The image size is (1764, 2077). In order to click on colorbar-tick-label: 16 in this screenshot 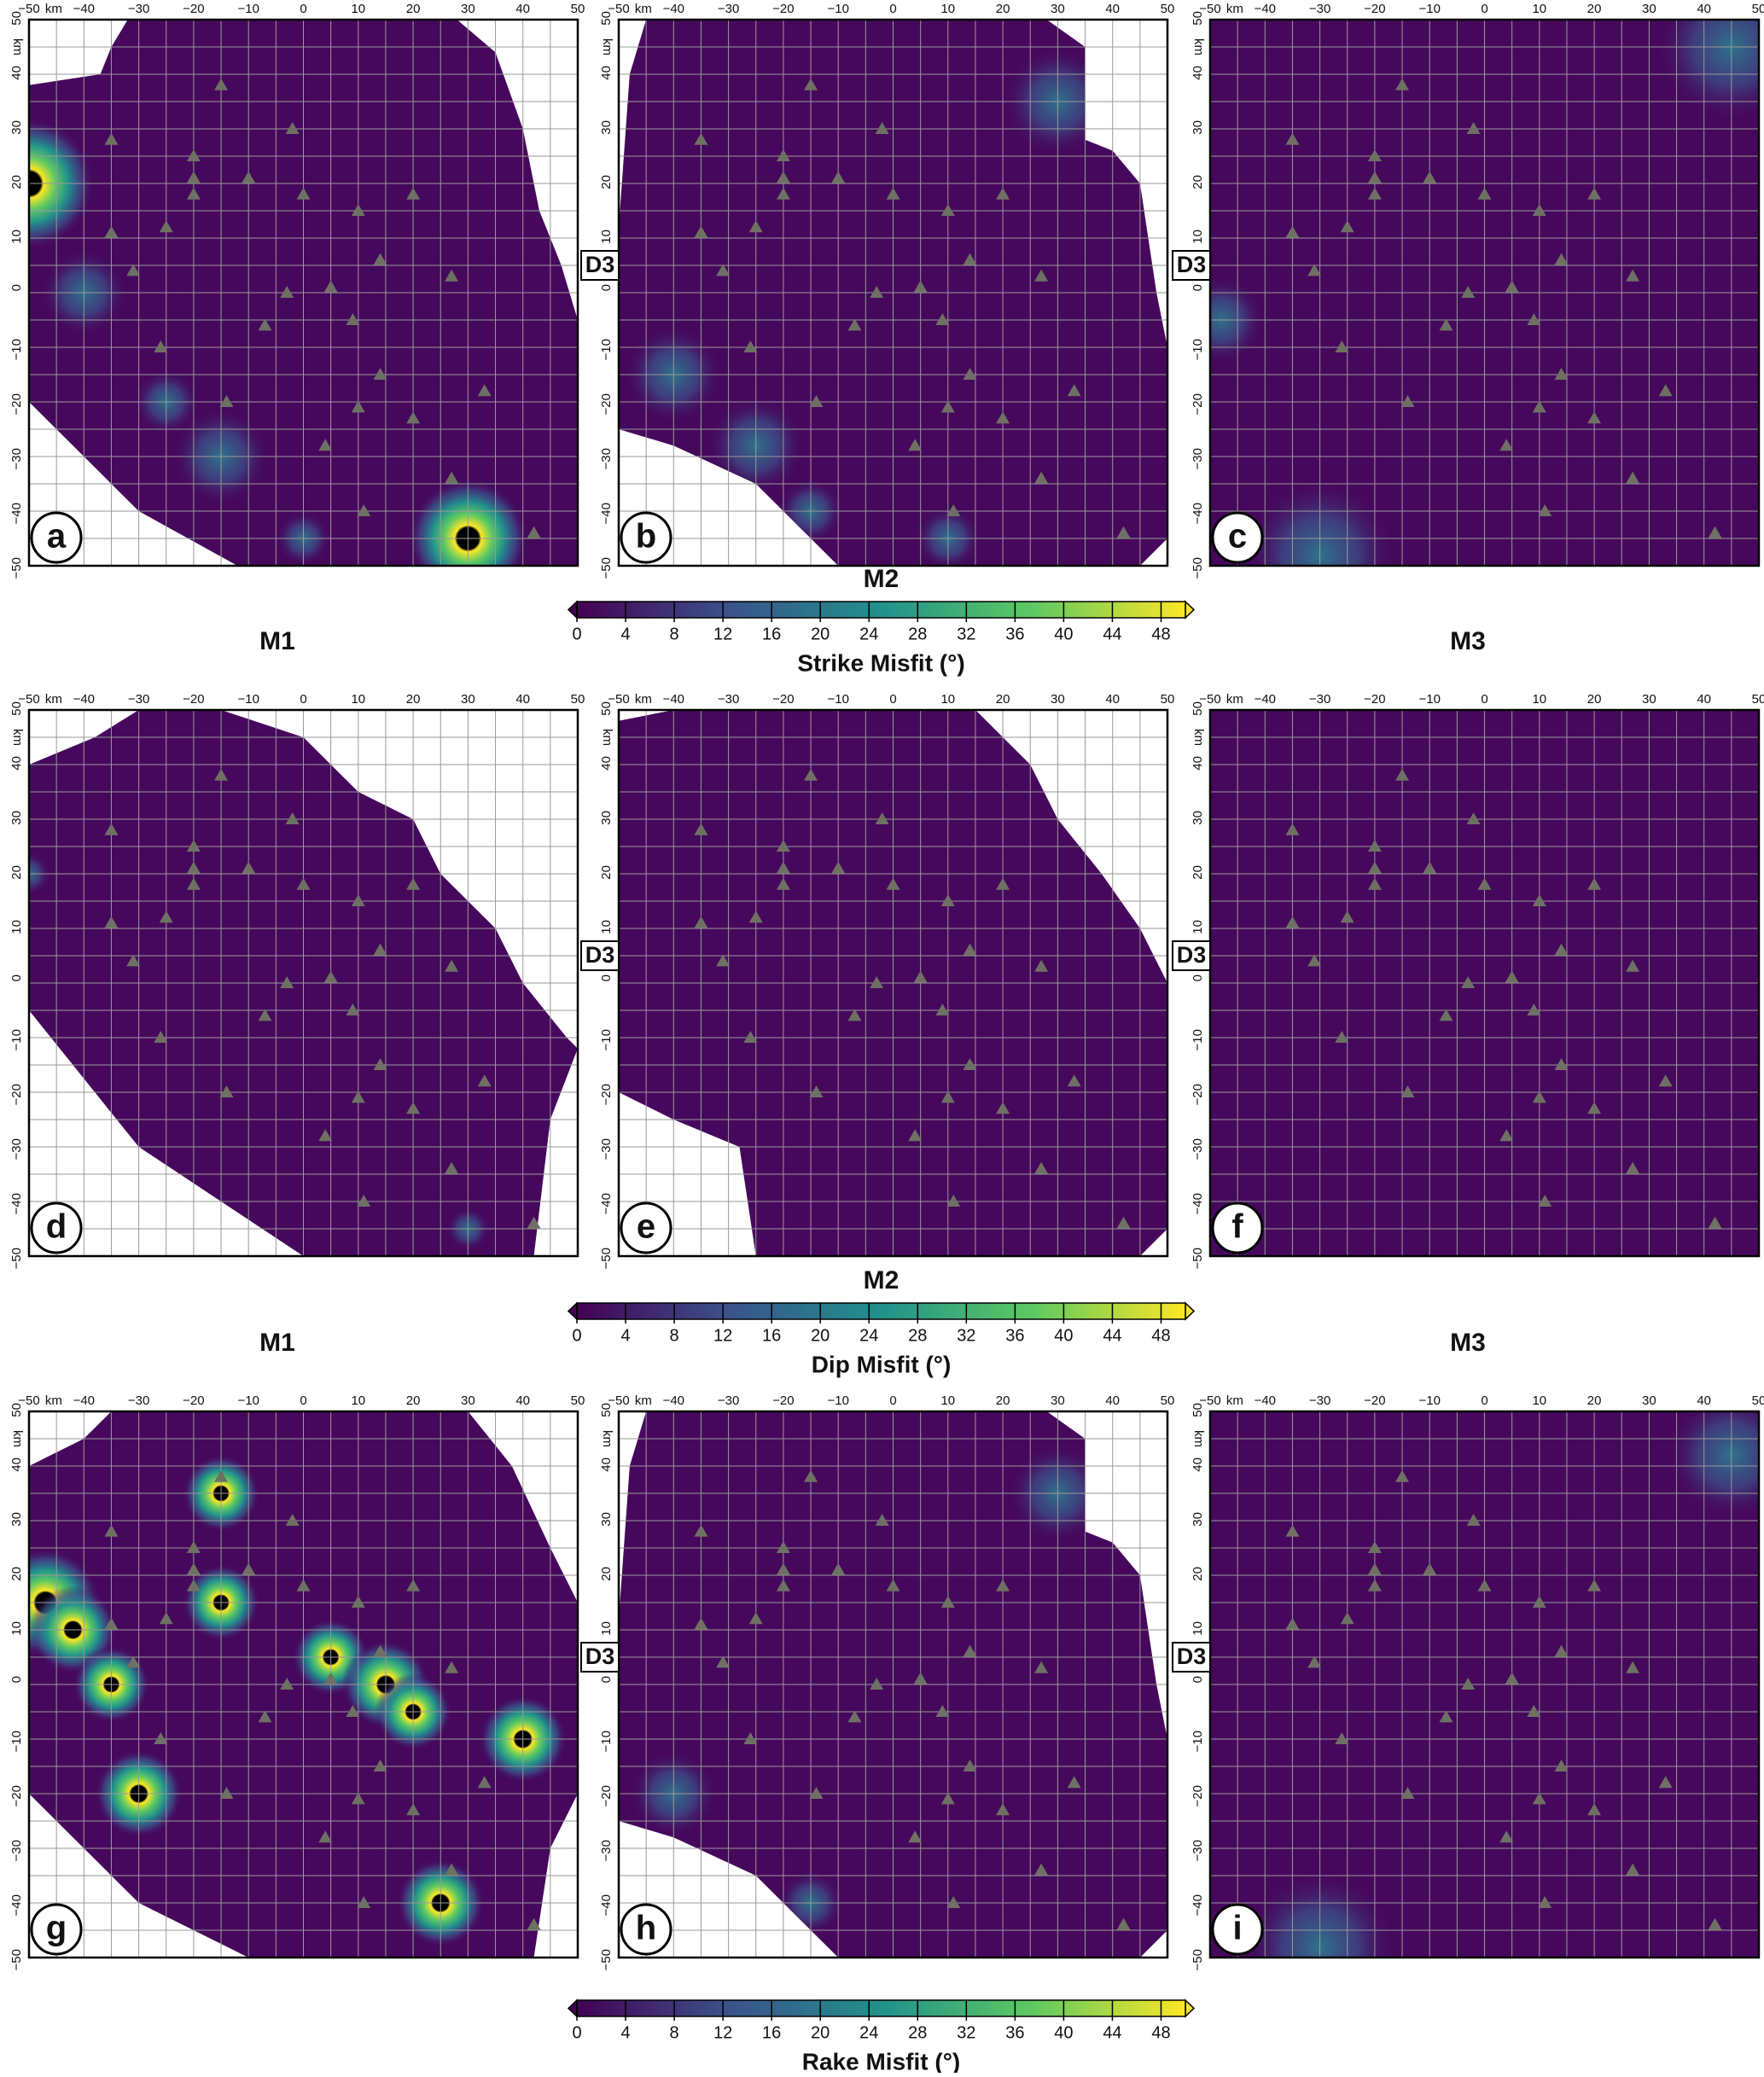, I will do `click(772, 634)`.